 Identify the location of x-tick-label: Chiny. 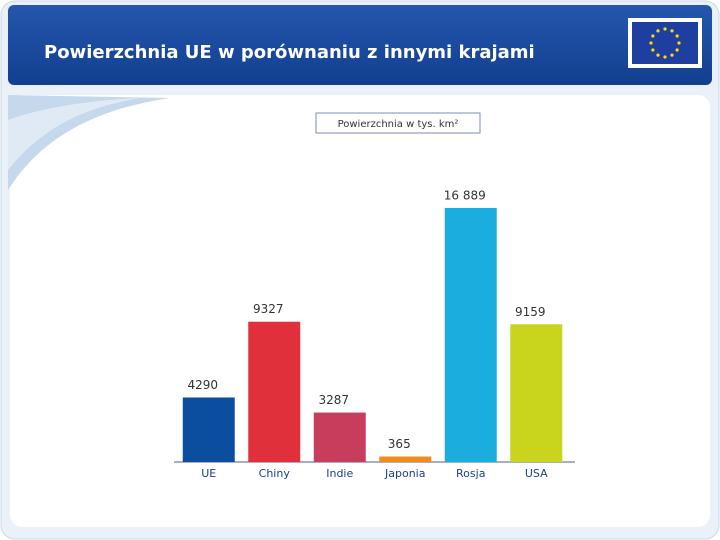
(275, 473).